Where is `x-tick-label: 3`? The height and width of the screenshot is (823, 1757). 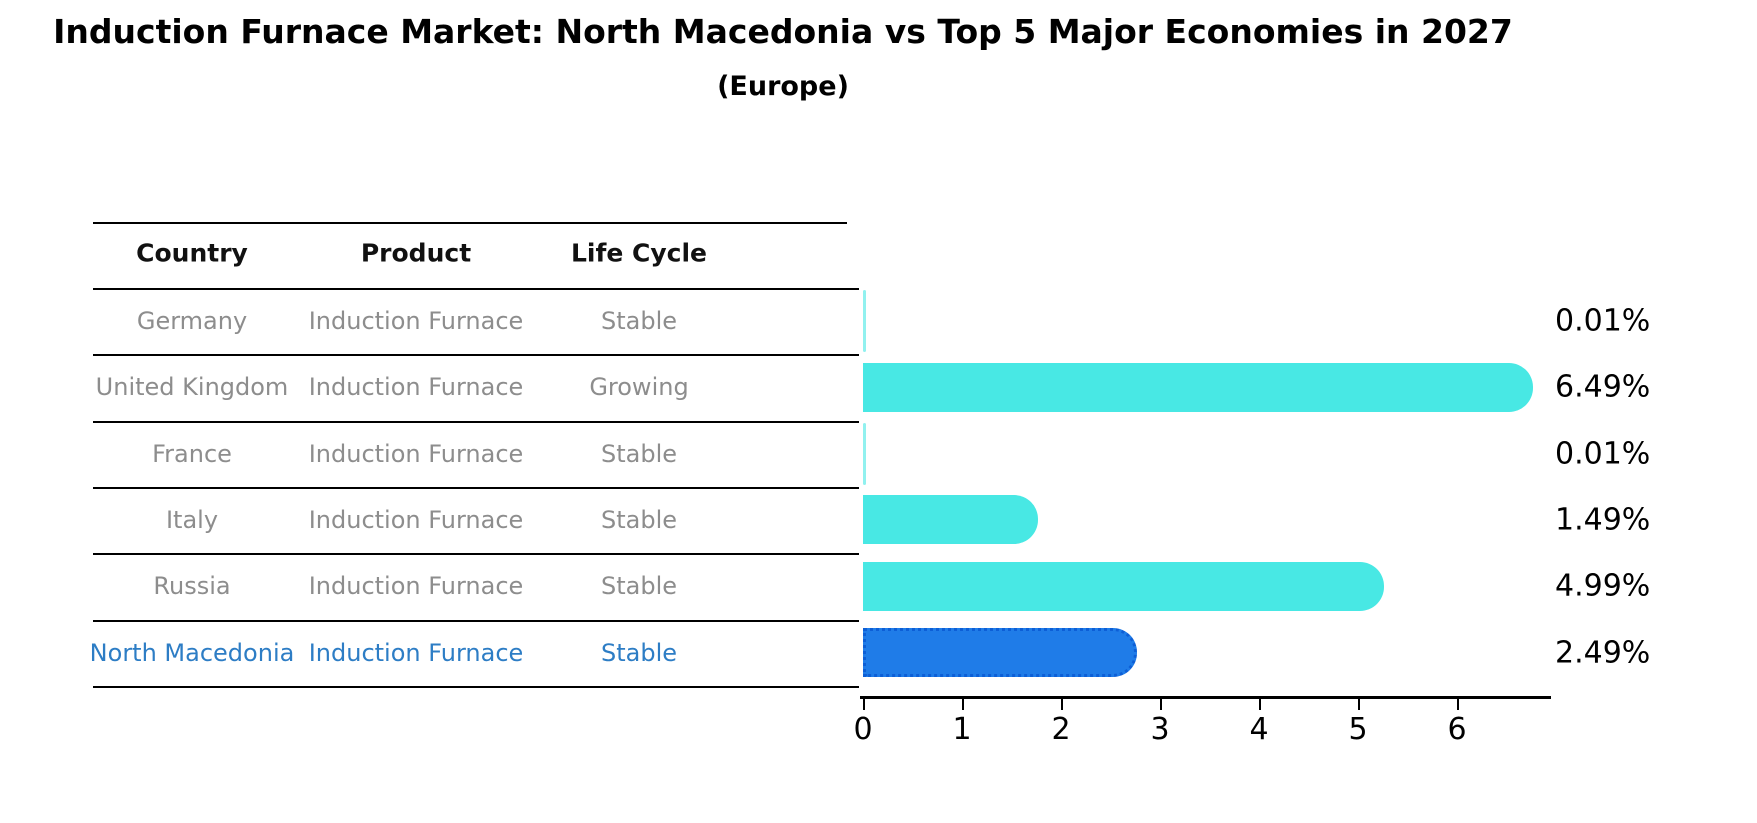 x-tick-label: 3 is located at coordinates (1160, 729).